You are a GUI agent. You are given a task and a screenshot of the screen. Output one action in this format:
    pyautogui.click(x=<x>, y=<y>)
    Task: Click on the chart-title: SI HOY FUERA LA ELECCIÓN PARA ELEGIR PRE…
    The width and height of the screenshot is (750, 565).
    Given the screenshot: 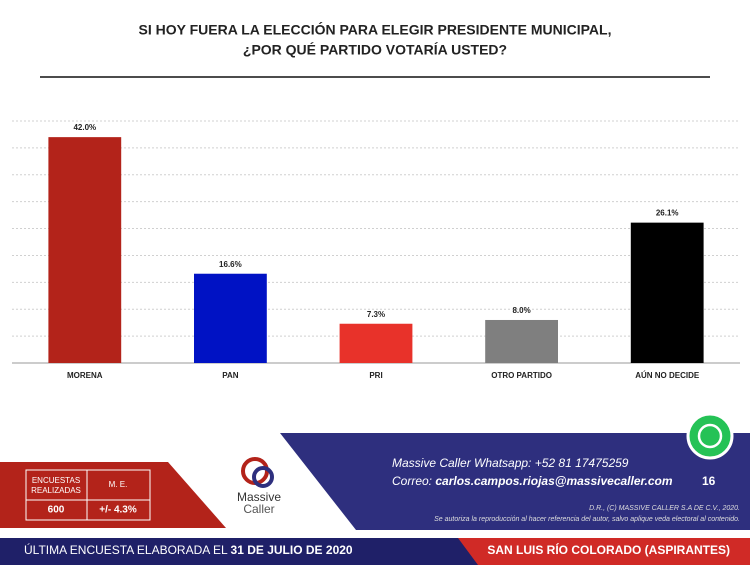 What is the action you would take?
    pyautogui.click(x=375, y=29)
    